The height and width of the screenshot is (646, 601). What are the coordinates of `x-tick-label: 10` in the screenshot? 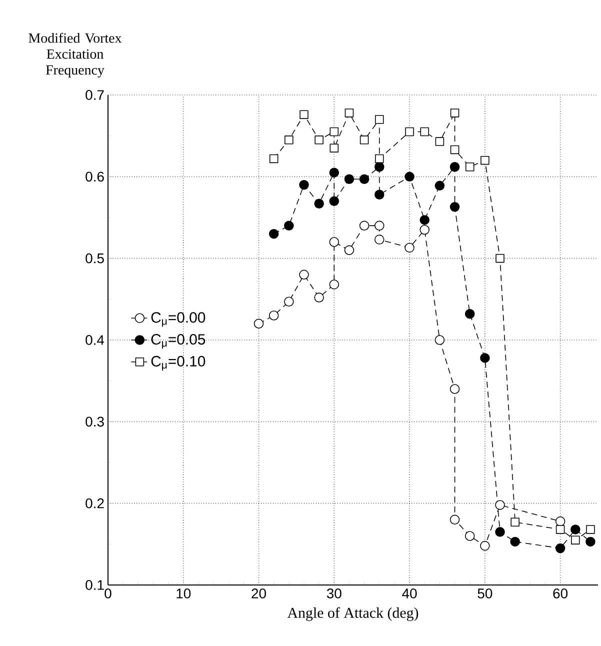 It's located at (183, 593).